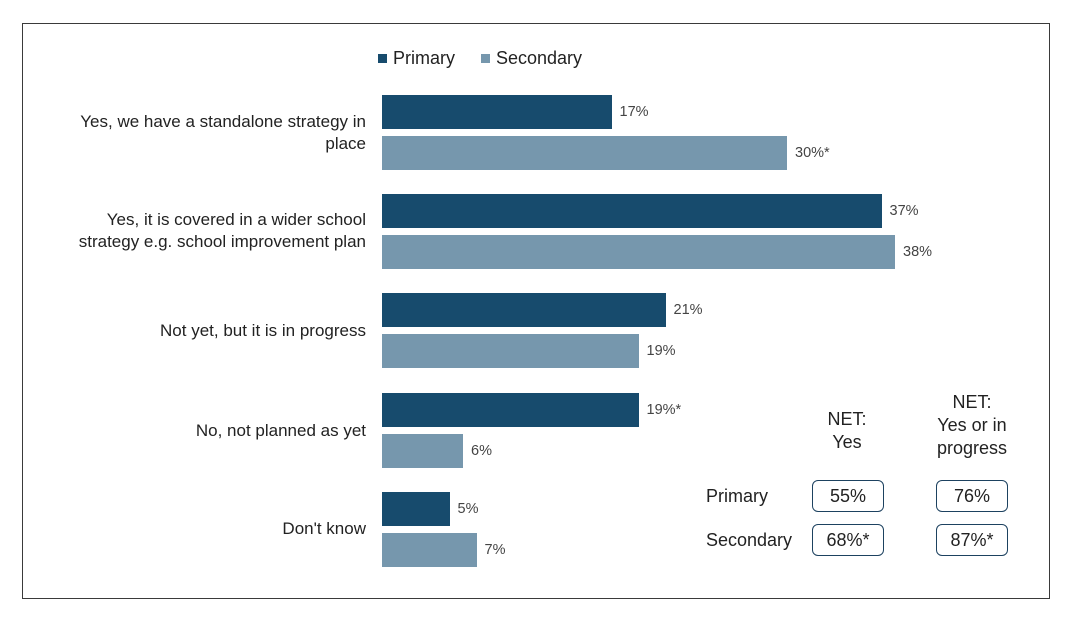 The image size is (1080, 628). I want to click on net-yes-secondary-box: 68%*, so click(848, 540).